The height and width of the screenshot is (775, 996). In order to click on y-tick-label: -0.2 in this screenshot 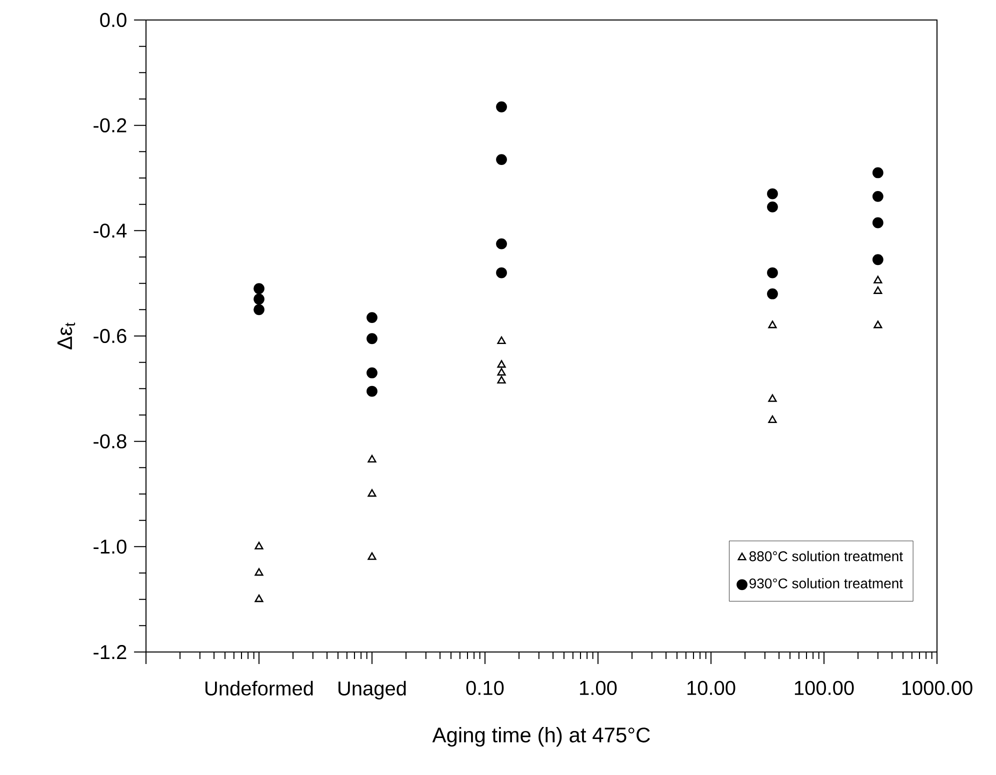, I will do `click(110, 125)`.